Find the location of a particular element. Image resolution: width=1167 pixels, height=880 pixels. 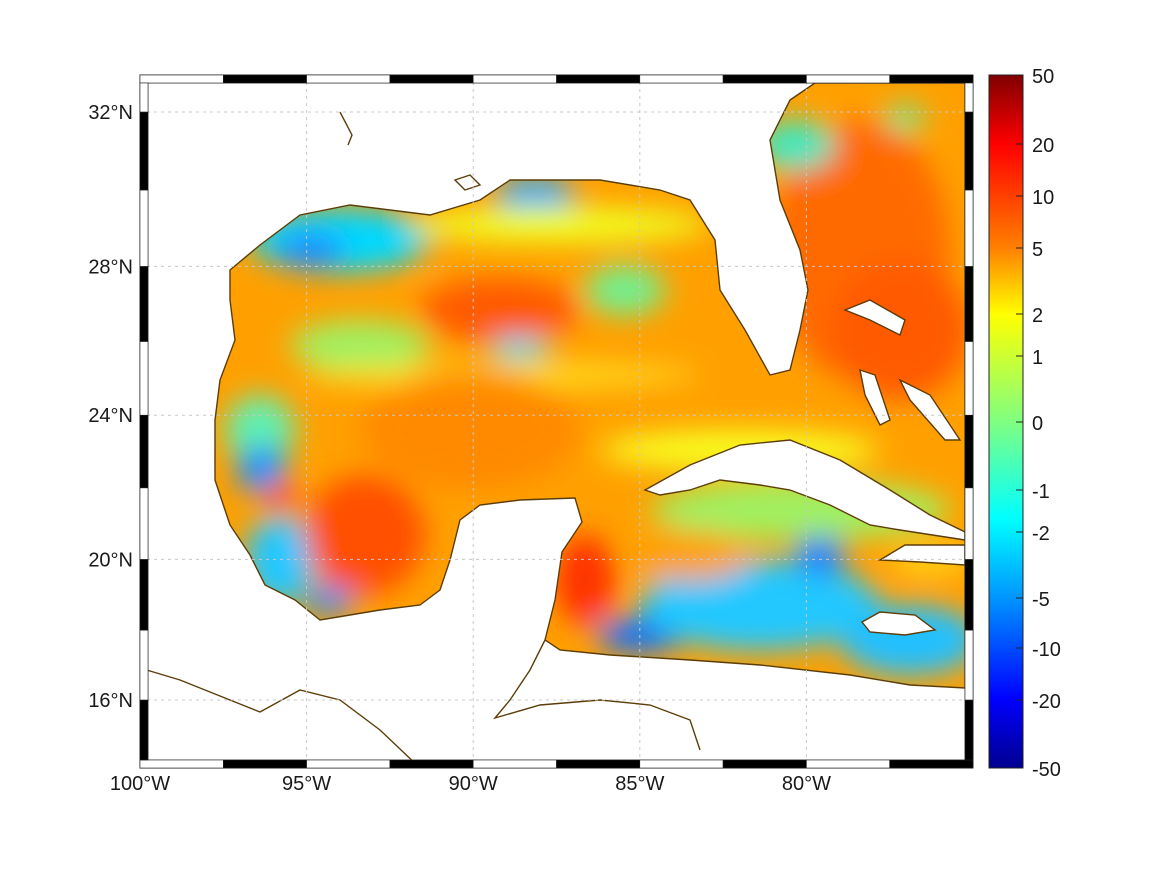

colorbar-tick-label: -10 is located at coordinates (1046, 650).